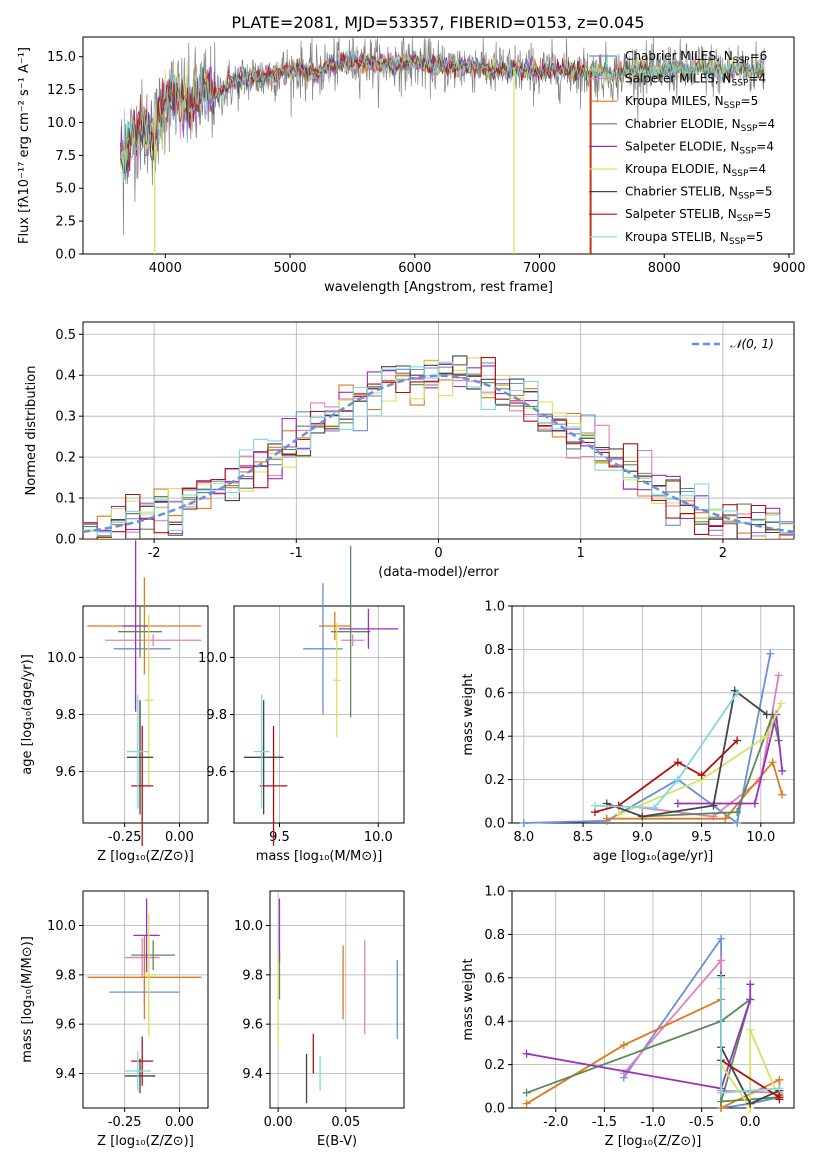  What do you see at coordinates (125, 1122) in the screenshot?
I see `mass_vs_Z-x-tick-label: -0.25` at bounding box center [125, 1122].